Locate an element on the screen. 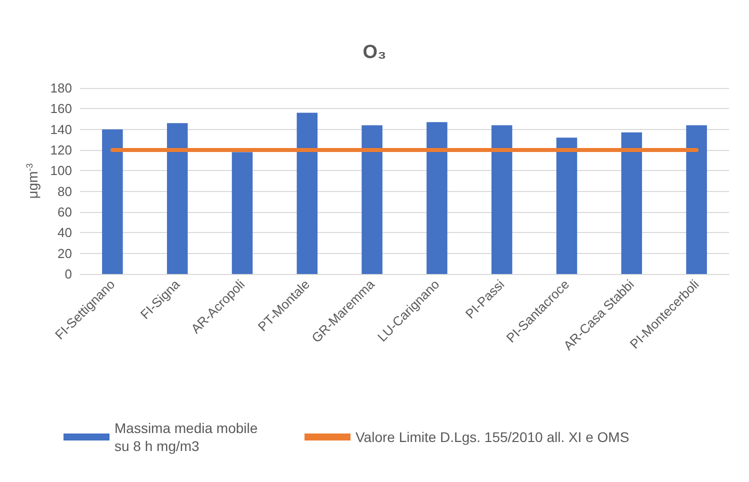 The image size is (749, 482). y-tick-label: 0 is located at coordinates (68, 274).